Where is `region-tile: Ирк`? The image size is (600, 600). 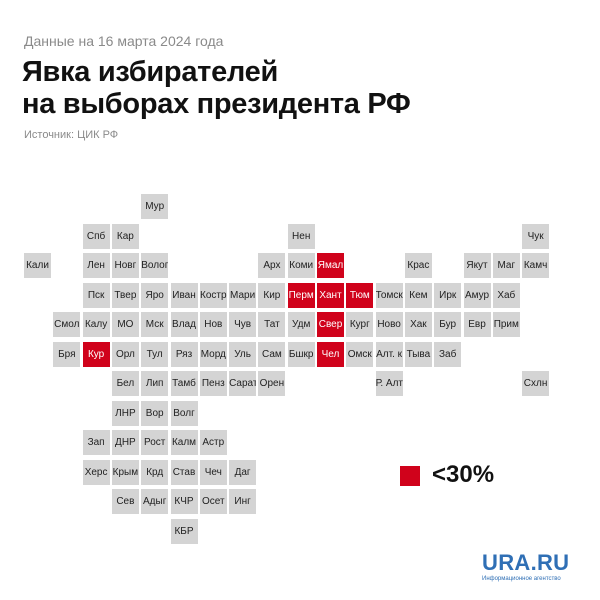
region-tile: Ирк is located at coordinates (448, 295).